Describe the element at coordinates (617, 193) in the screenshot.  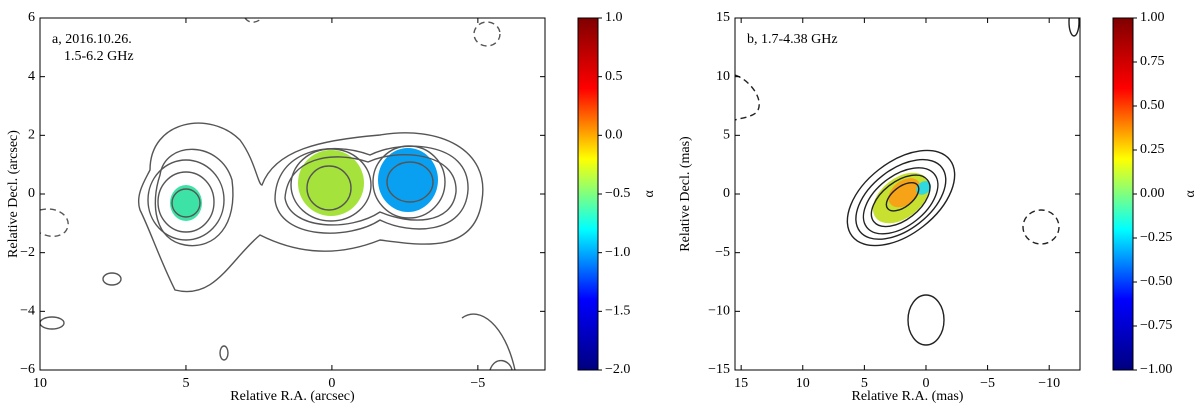
I see `colorbar-tick-label: −0.5` at that location.